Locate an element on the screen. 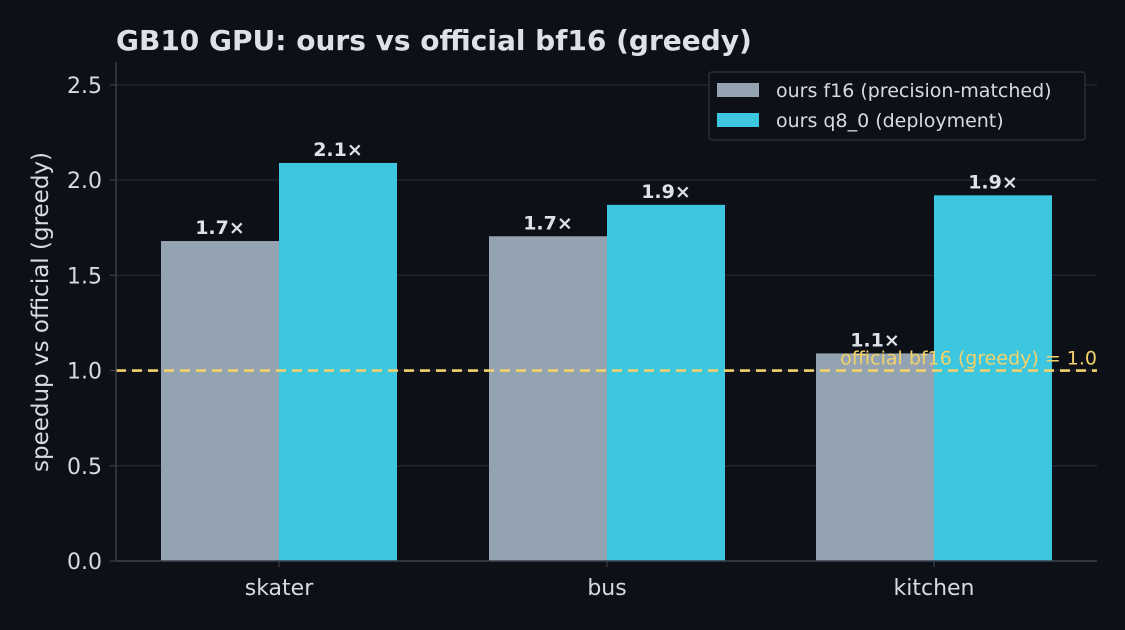 The height and width of the screenshot is (630, 1125). y-axis-label: speedup vs official (greedy) is located at coordinates (41, 312).